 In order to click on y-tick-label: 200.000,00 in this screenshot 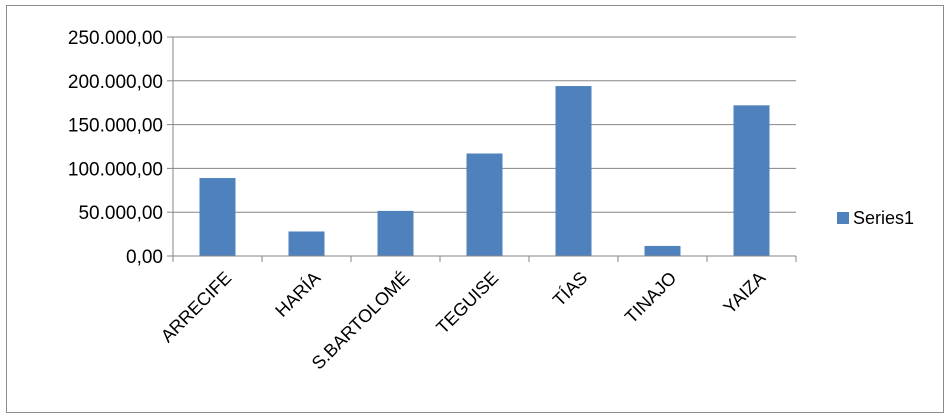, I will do `click(115, 82)`.